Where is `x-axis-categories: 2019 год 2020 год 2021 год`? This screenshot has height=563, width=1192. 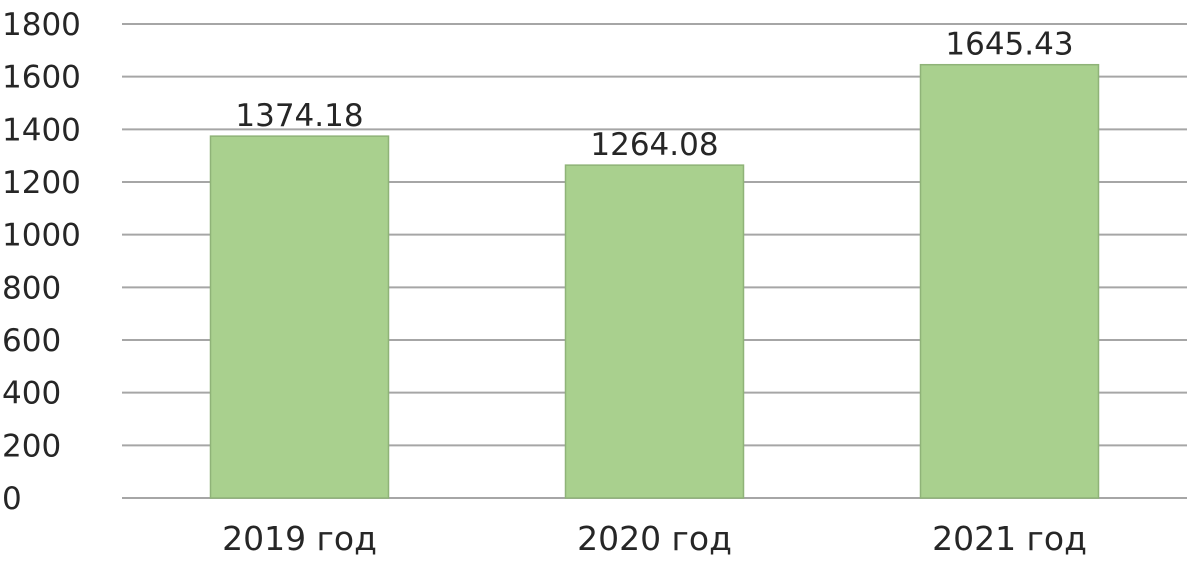 x-axis-categories: 2019 год 2020 год 2021 год is located at coordinates (654, 538).